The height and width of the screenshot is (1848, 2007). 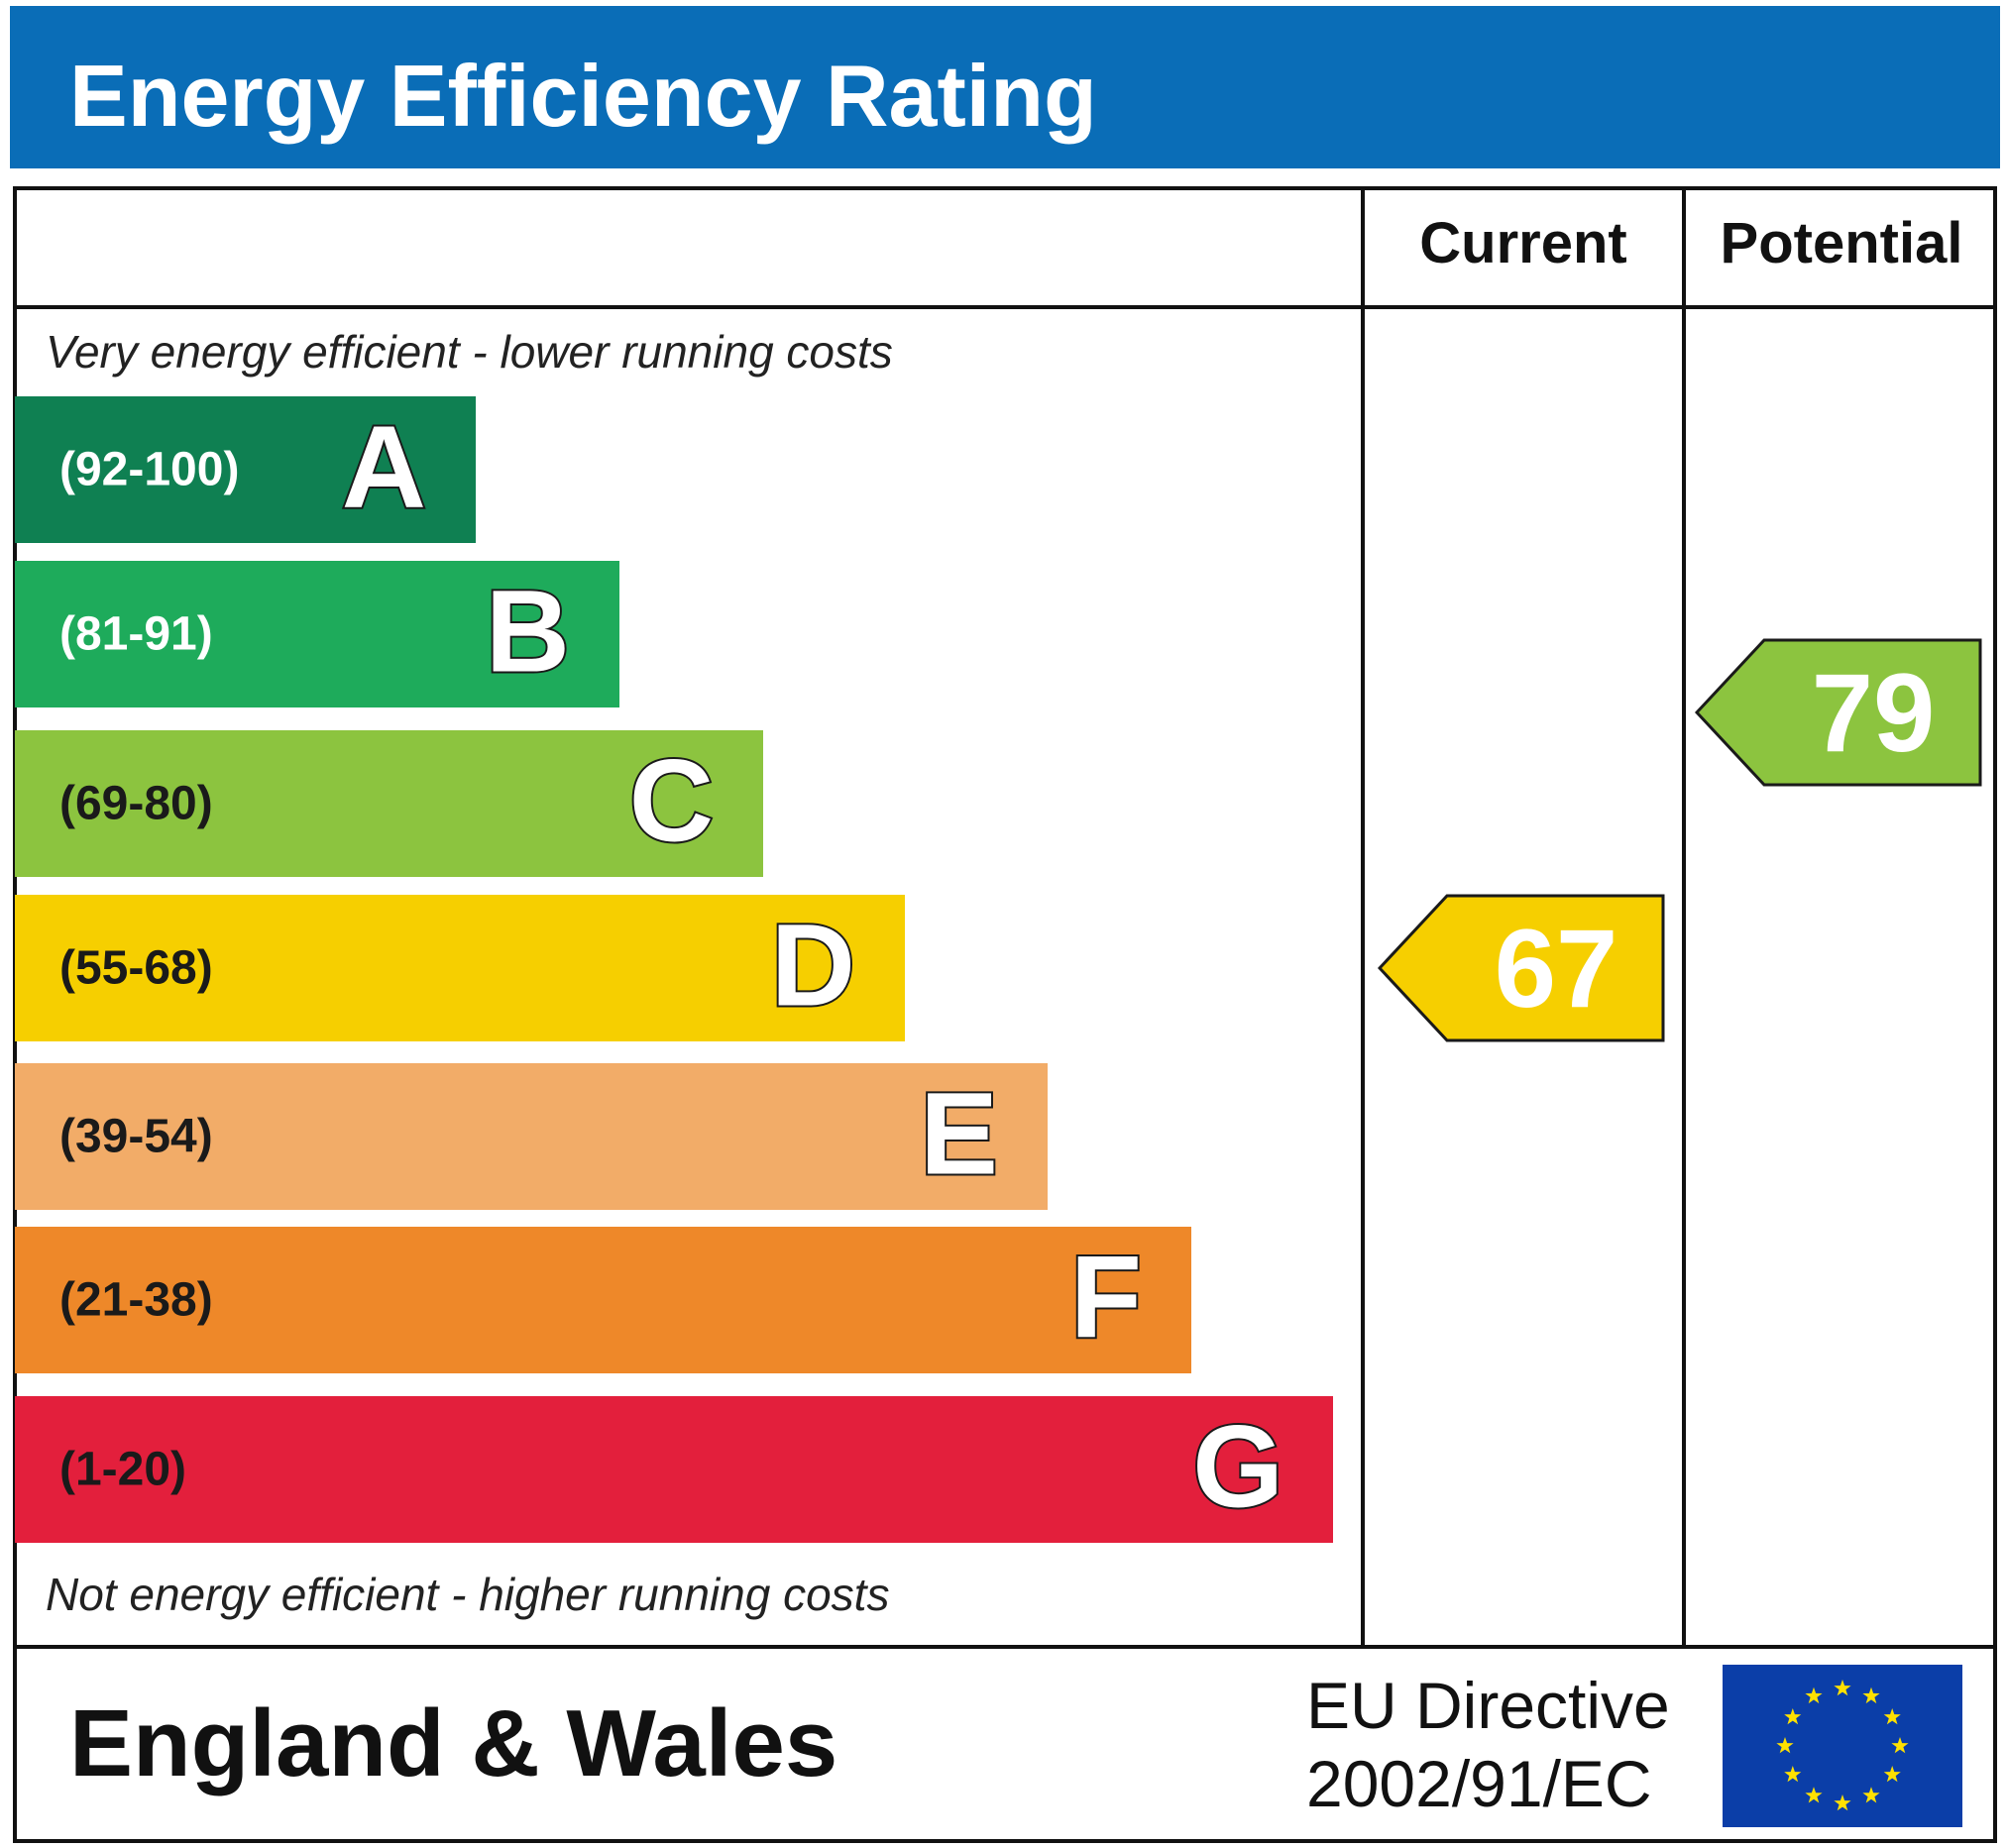 What do you see at coordinates (583, 96) in the screenshot?
I see `chart-title: Energy Efficiency Rating` at bounding box center [583, 96].